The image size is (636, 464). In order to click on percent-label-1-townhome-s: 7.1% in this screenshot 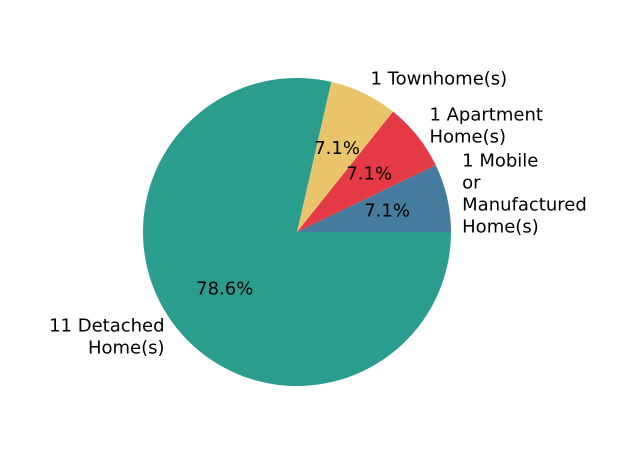, I will do `click(337, 148)`.